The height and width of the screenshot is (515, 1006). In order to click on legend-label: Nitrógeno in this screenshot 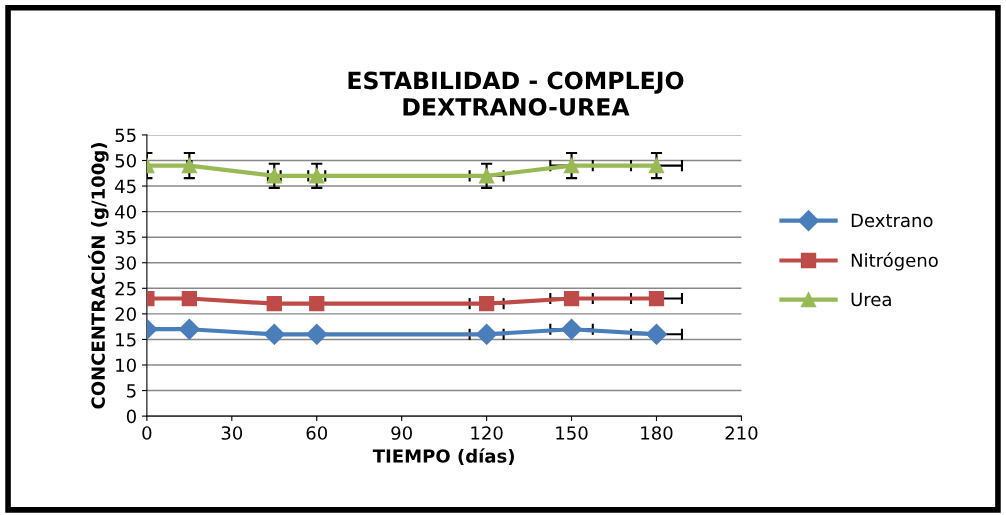, I will do `click(894, 261)`.